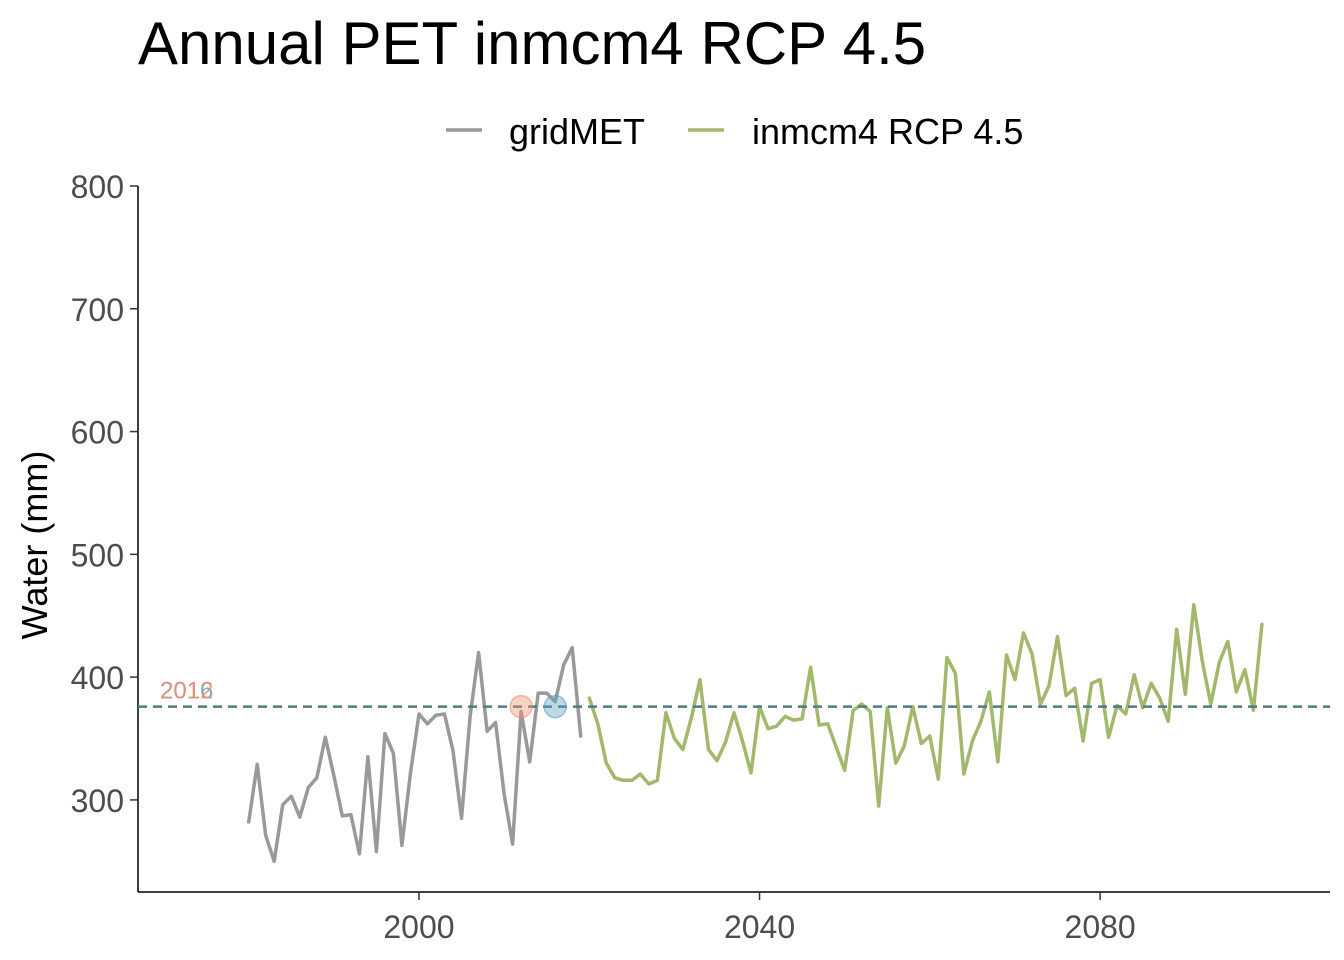 The image size is (1344, 960). What do you see at coordinates (1100, 927) in the screenshot?
I see `x-tick-label: 2080` at bounding box center [1100, 927].